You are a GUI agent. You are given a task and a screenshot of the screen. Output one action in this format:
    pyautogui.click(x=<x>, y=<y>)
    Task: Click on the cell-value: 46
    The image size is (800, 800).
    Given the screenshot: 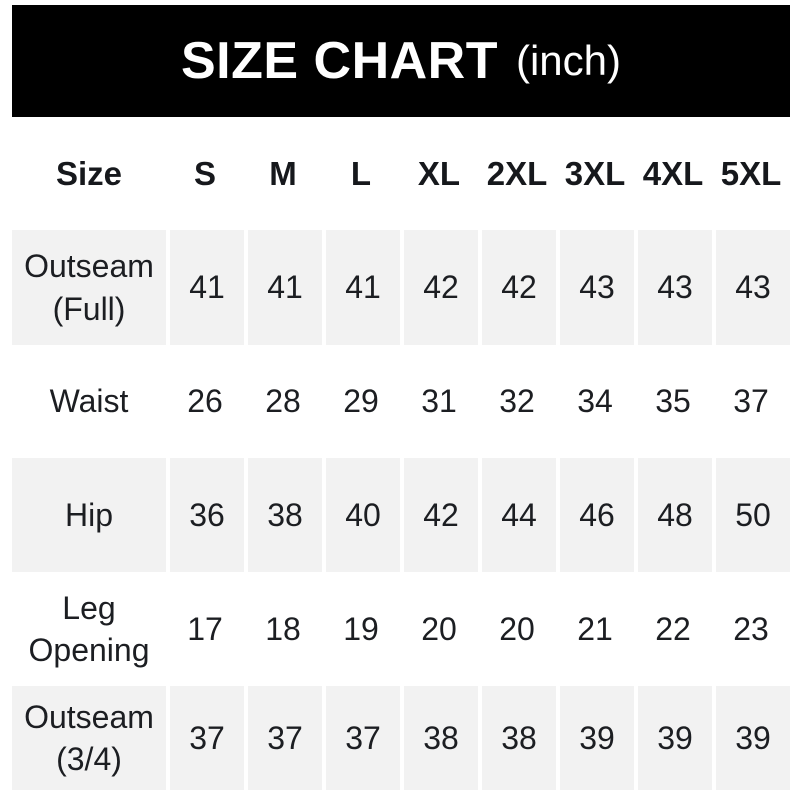 What is the action you would take?
    pyautogui.click(x=595, y=515)
    